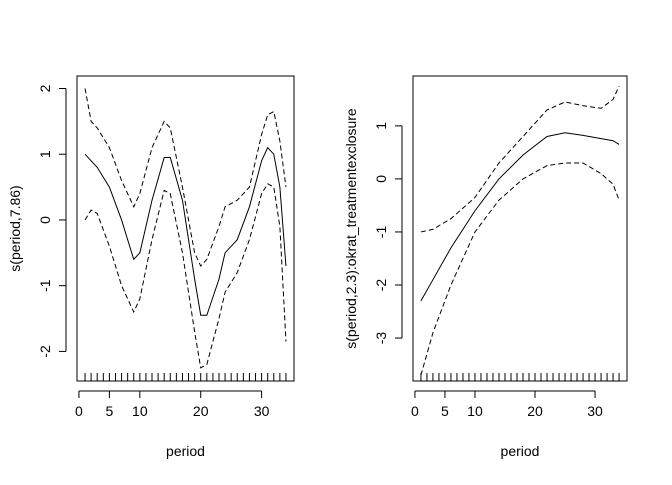 The height and width of the screenshot is (485, 672). What do you see at coordinates (381, 338) in the screenshot?
I see `y-tick-label: -3` at bounding box center [381, 338].